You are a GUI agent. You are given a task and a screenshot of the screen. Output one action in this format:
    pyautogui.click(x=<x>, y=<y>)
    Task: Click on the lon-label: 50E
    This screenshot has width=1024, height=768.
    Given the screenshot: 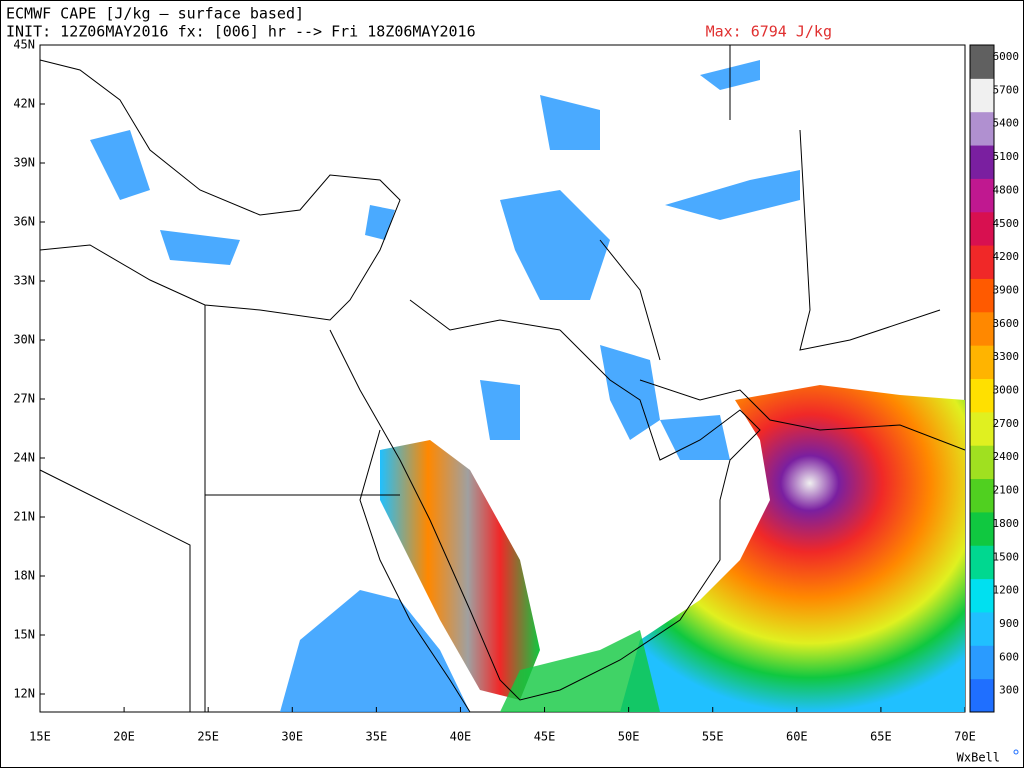 What is the action you would take?
    pyautogui.click(x=629, y=737)
    